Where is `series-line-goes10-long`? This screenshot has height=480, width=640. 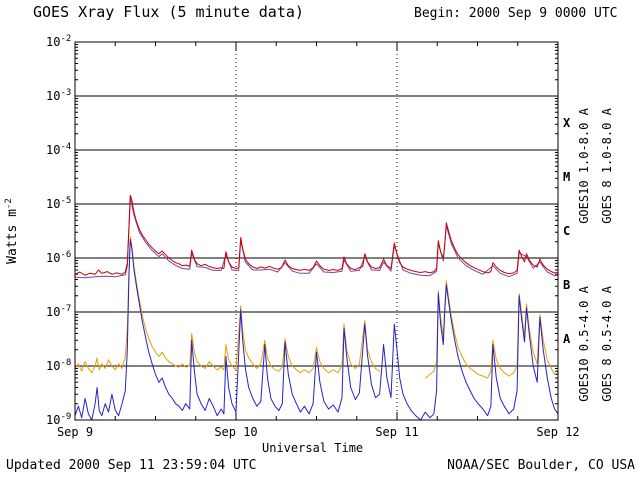
series-line-goes10-long is located at coordinates (316, 238).